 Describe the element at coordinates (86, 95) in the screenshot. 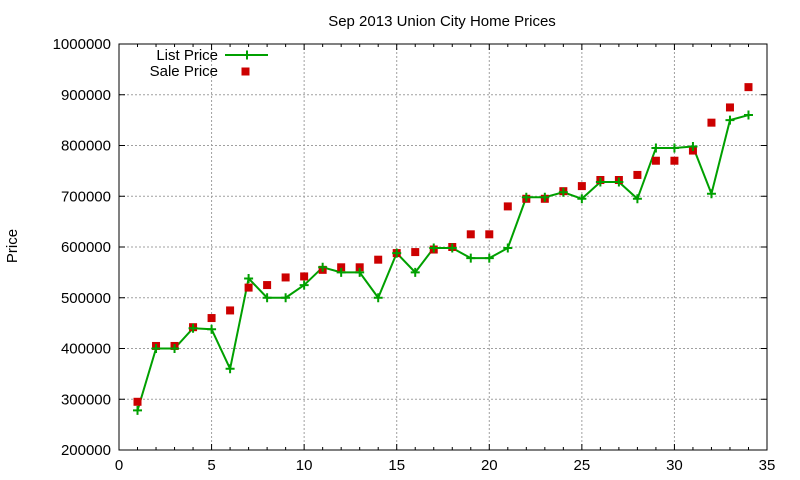

I see `y-tick-label: 900000` at that location.